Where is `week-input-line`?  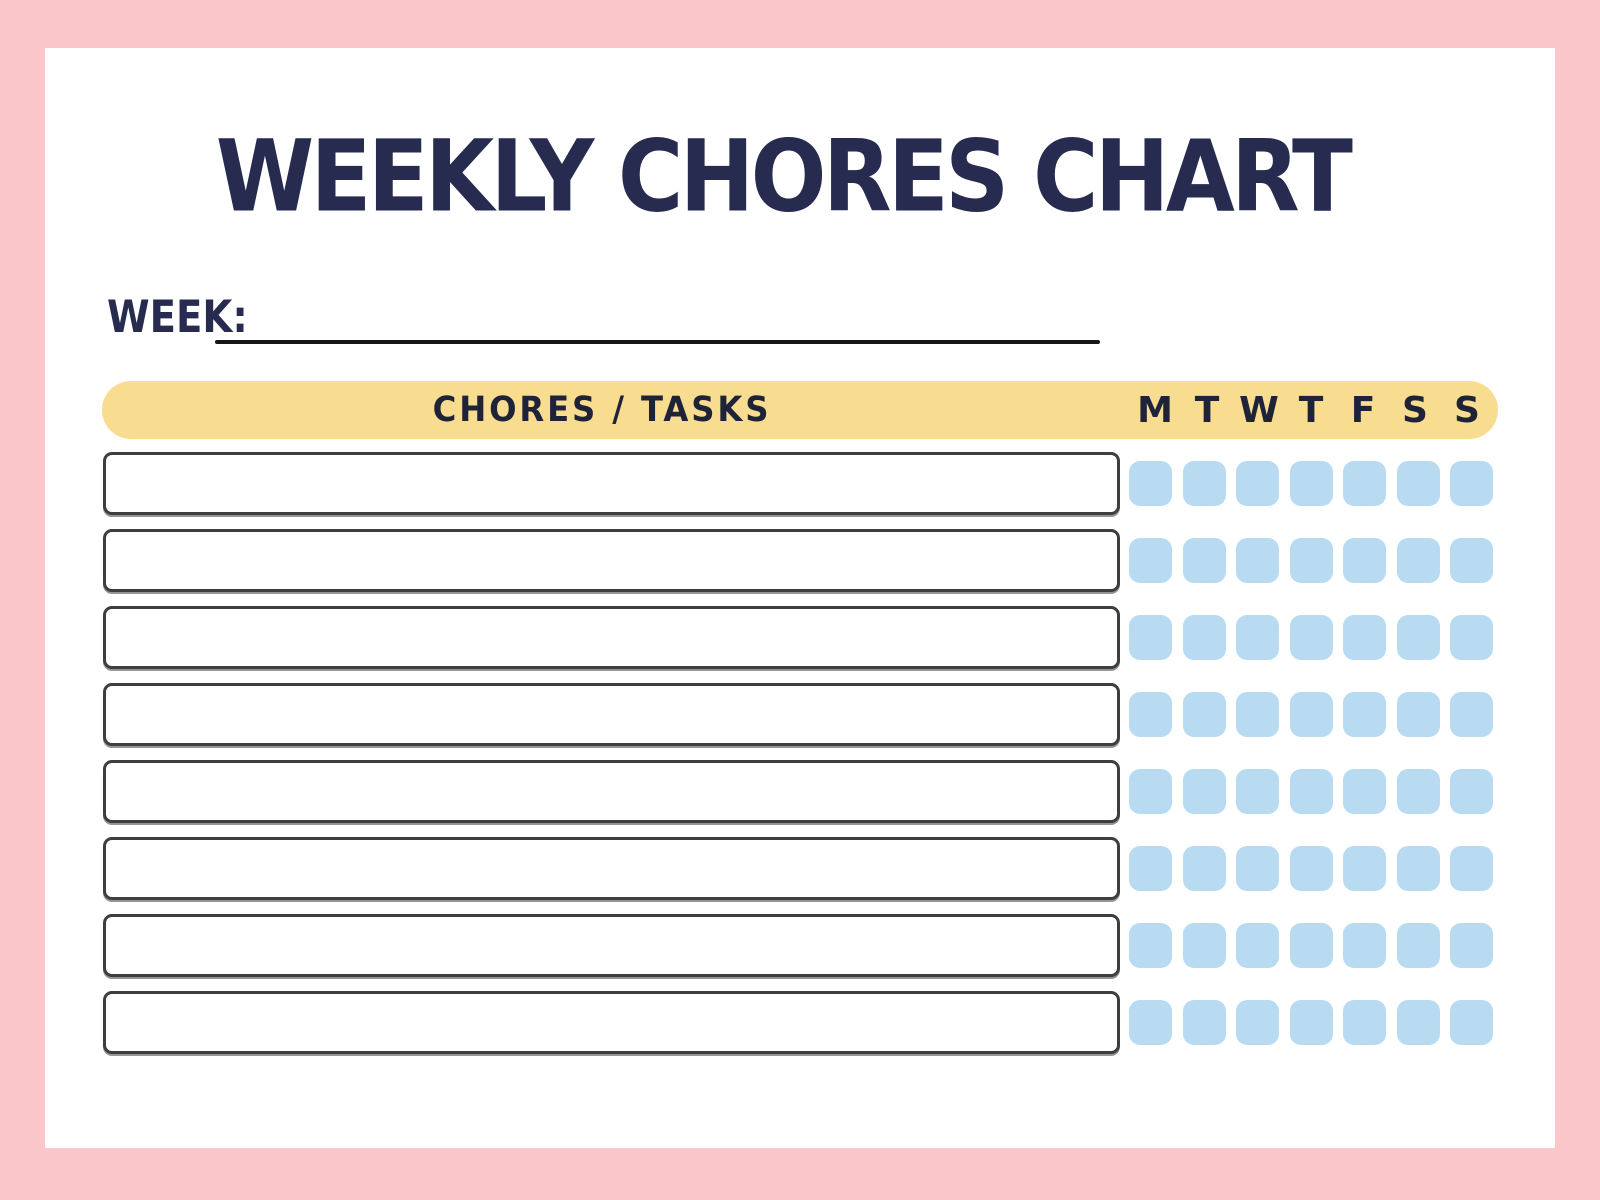 week-input-line is located at coordinates (657, 342).